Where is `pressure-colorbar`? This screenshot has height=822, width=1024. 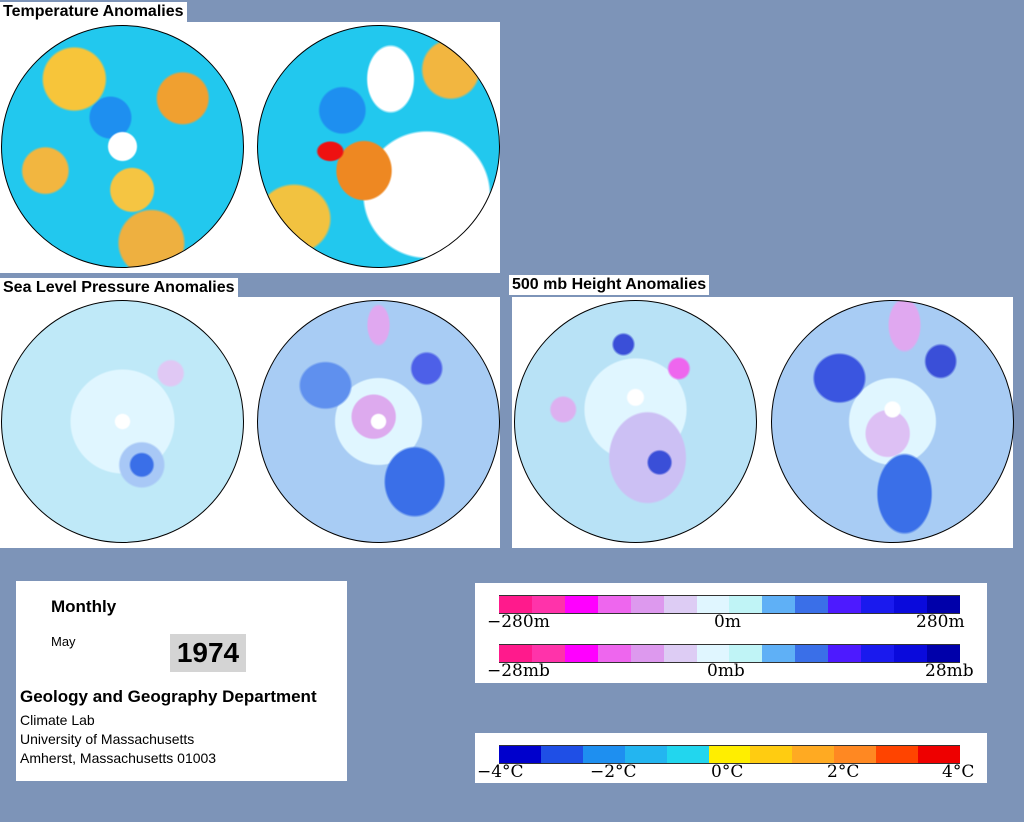 pressure-colorbar is located at coordinates (729, 653).